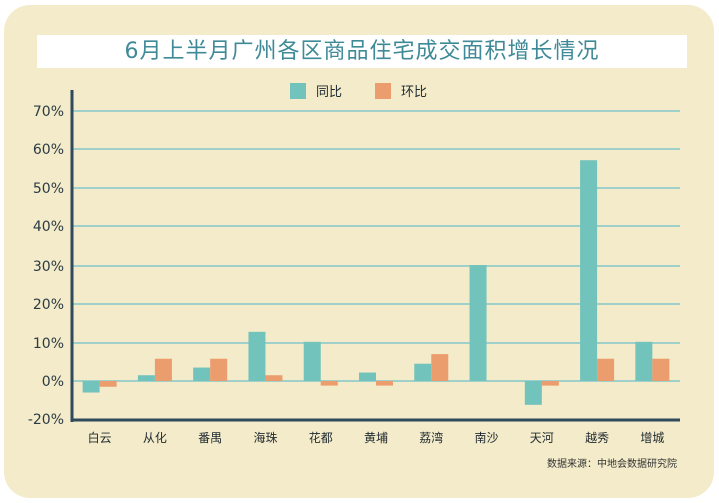  Describe the element at coordinates (414, 92) in the screenshot. I see `legend-label: 环比` at that location.